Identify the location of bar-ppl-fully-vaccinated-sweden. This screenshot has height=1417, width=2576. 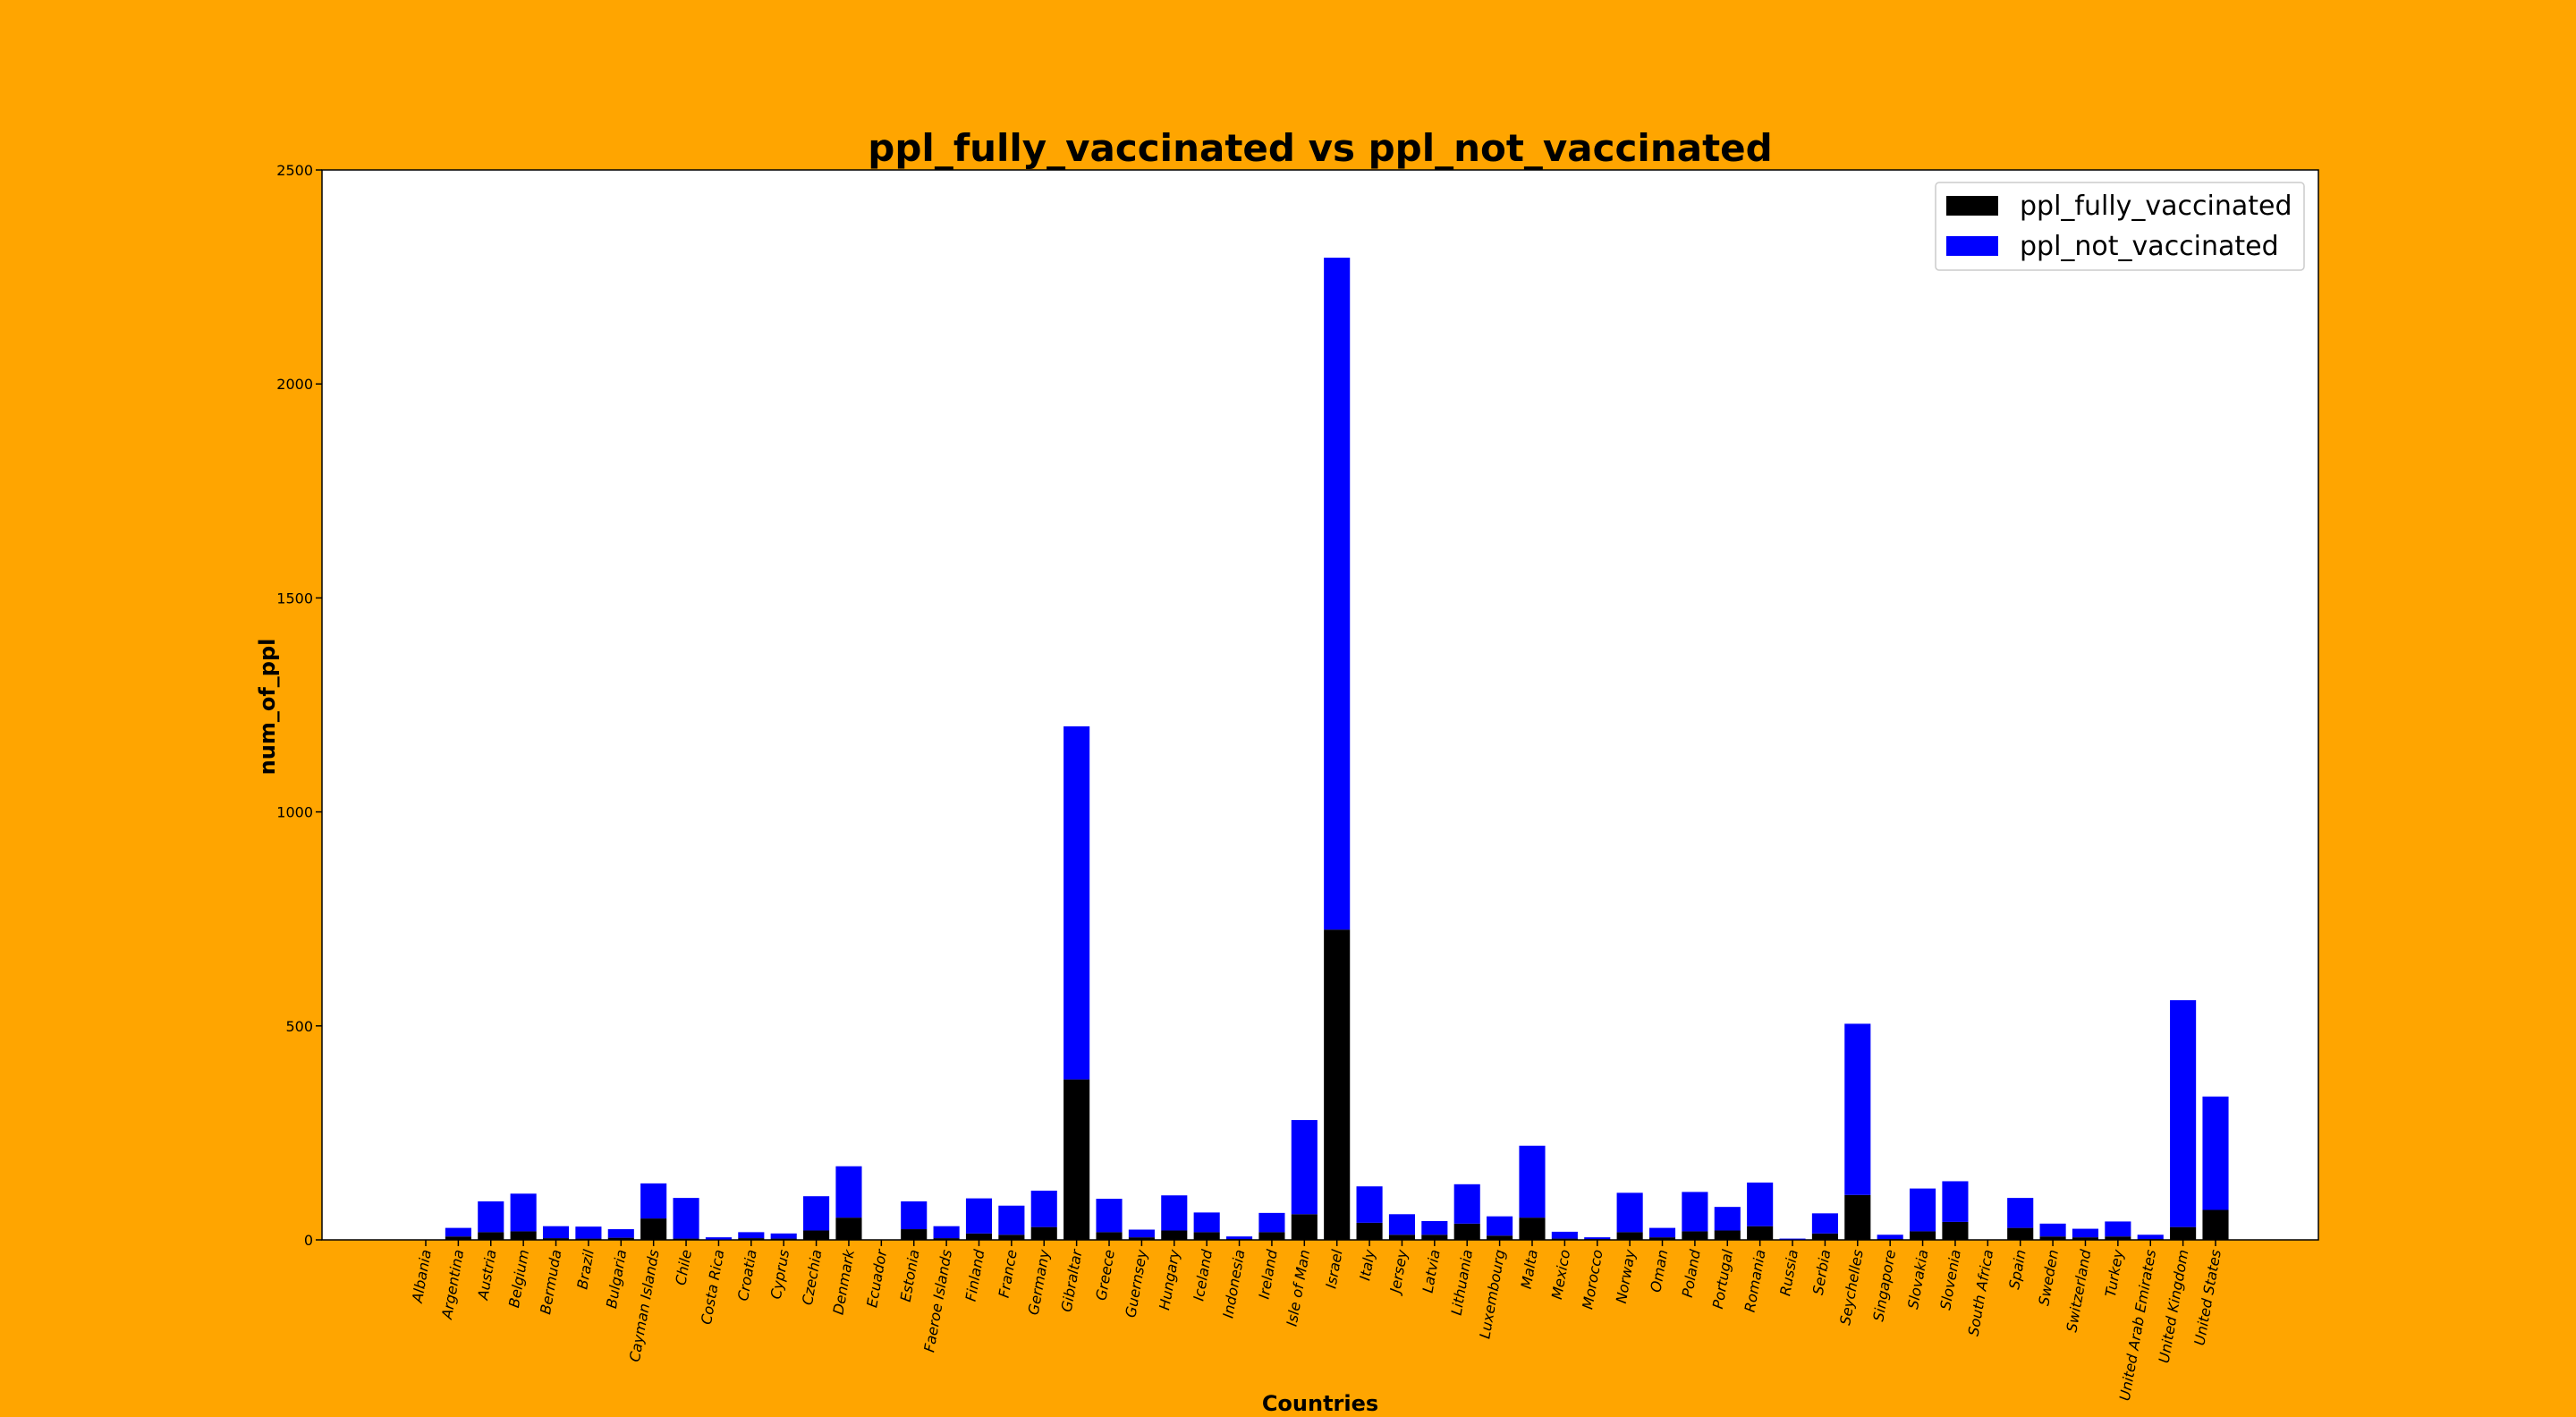
(2052, 1238).